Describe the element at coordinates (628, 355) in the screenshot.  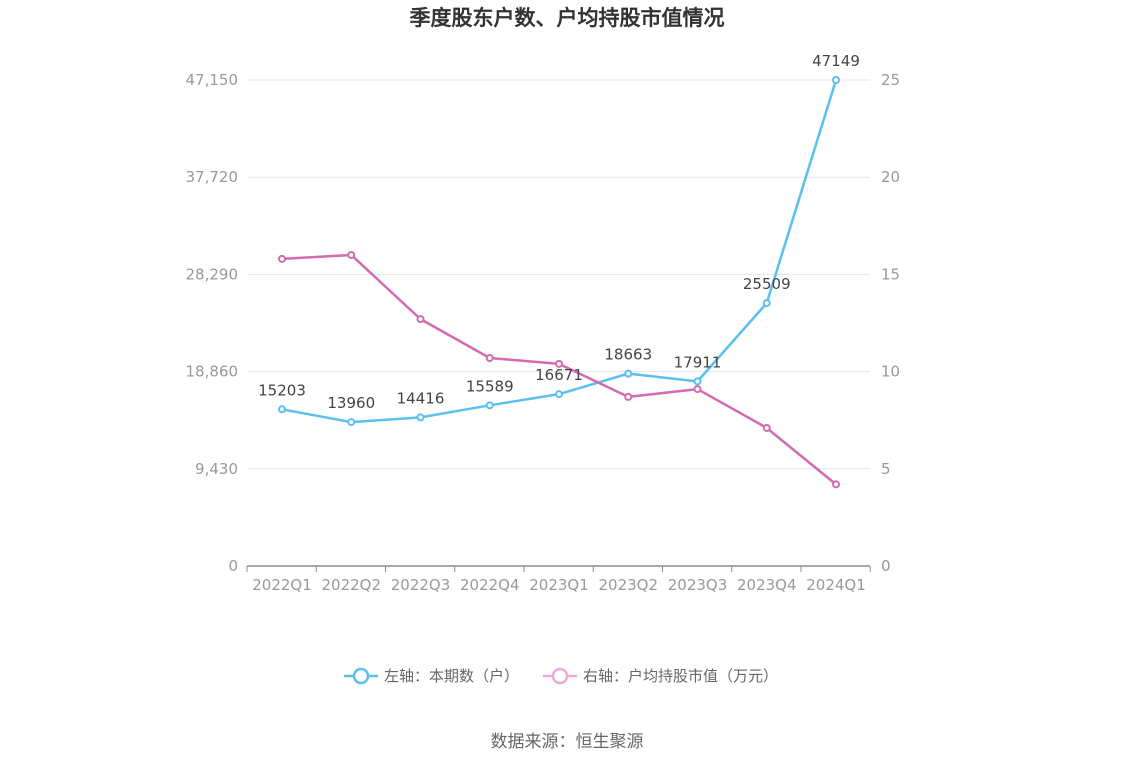
I see `data-label: 18663` at that location.